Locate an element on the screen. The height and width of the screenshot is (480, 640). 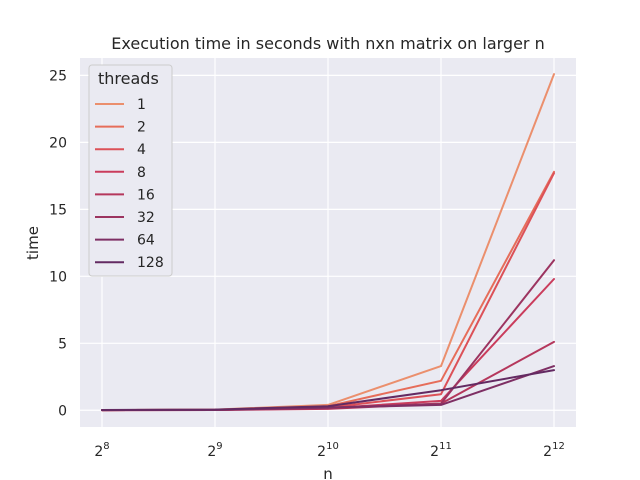
x-tick-exponent: 10 is located at coordinates (332, 446).